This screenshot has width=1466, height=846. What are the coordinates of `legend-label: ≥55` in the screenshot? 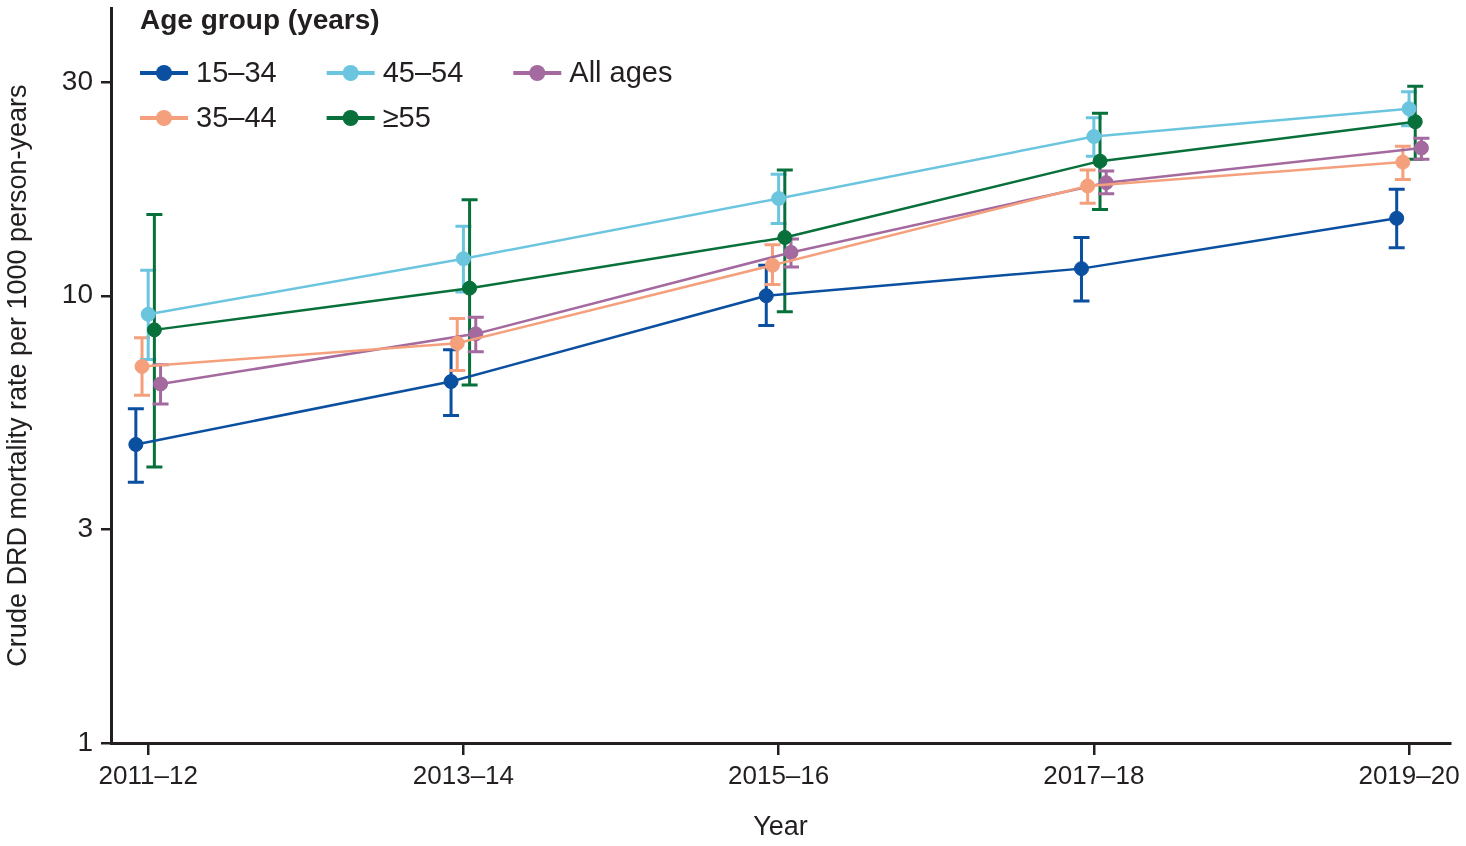 It's located at (406, 117).